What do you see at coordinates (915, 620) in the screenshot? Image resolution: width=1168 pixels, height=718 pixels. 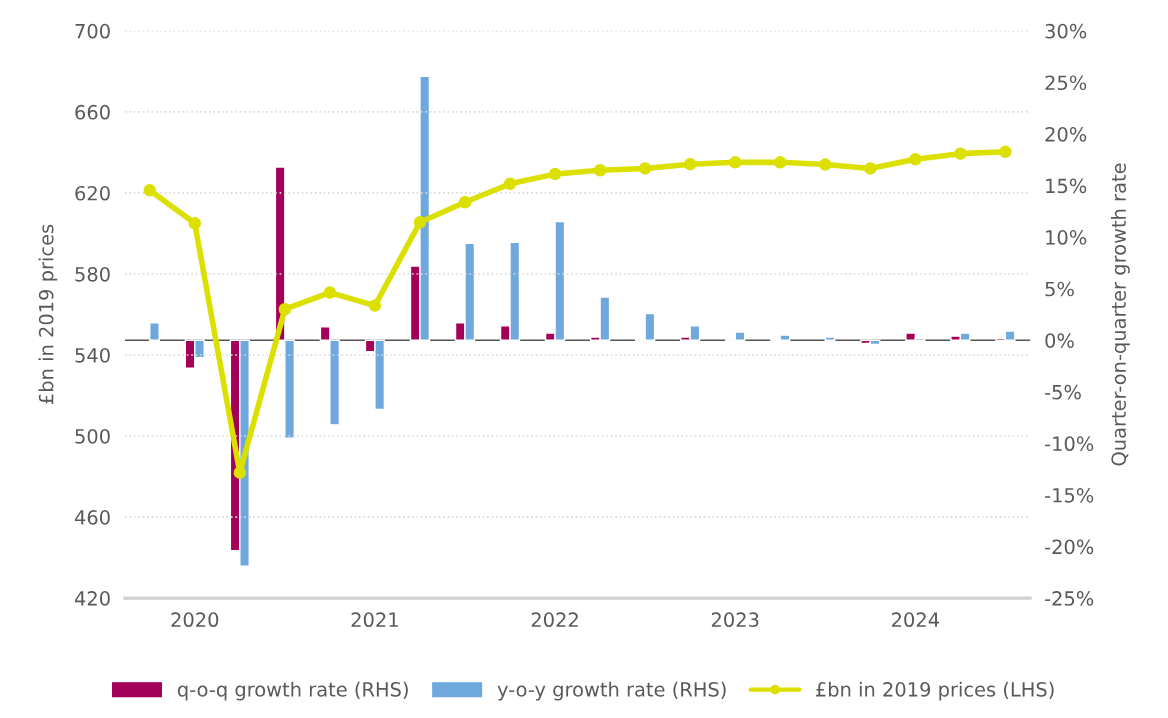 I see `x-tick-label: 2024` at bounding box center [915, 620].